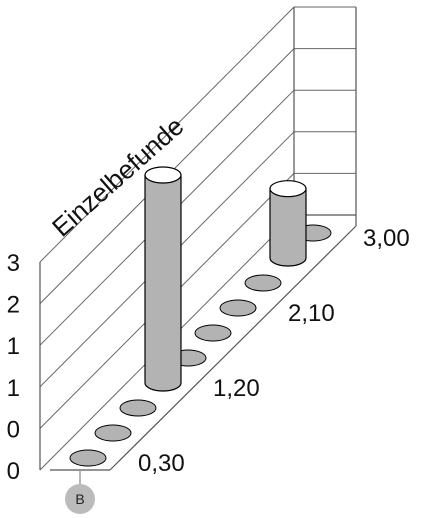  I want to click on badge: B, so click(80, 492).